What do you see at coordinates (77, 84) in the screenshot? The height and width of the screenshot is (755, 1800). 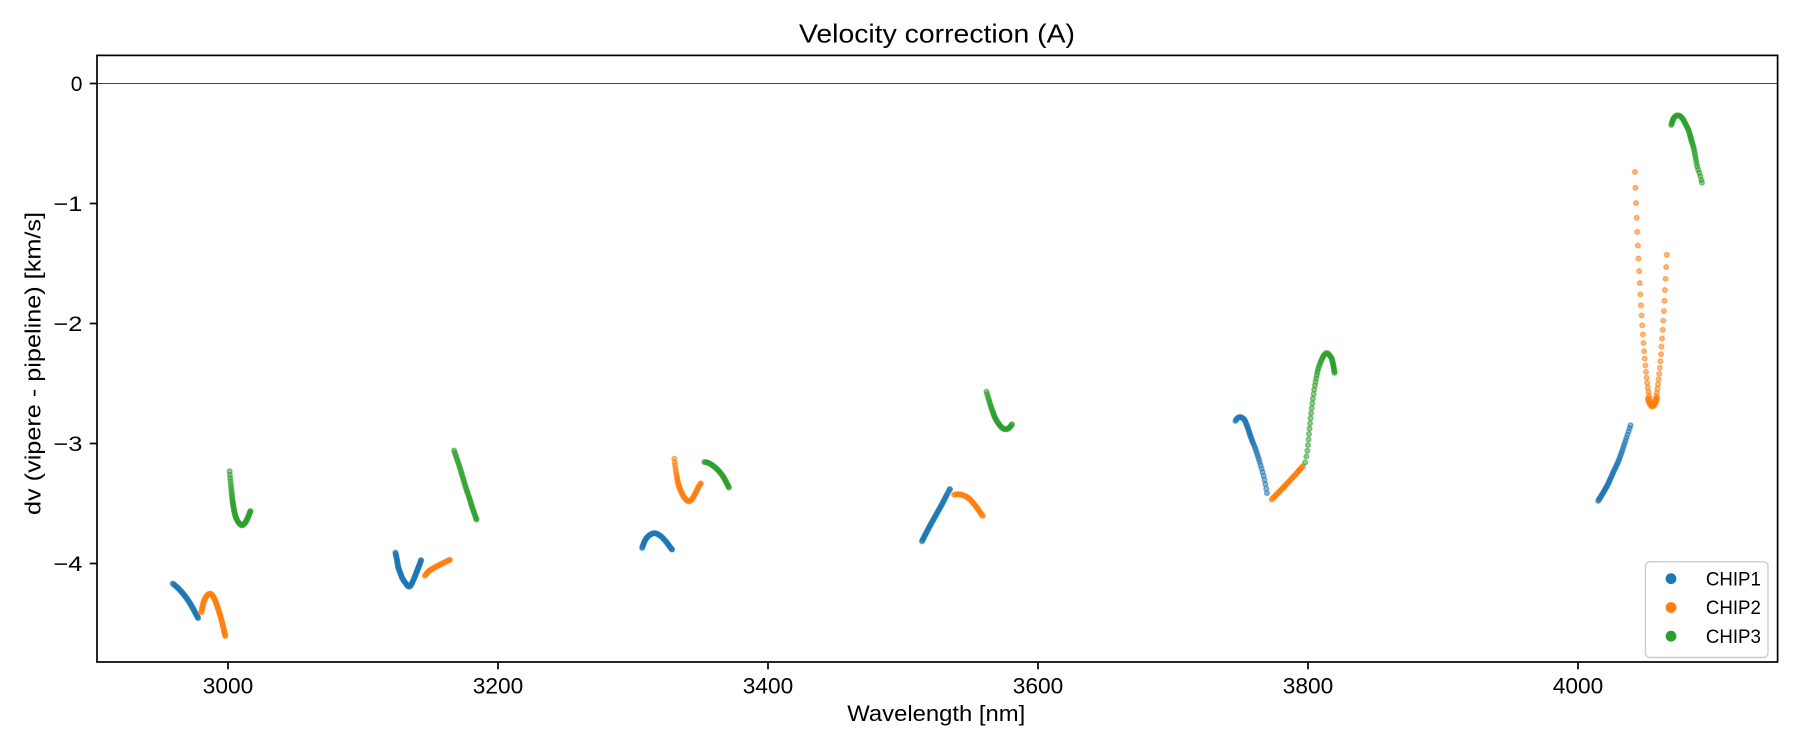 I see `svg-text: 0` at bounding box center [77, 84].